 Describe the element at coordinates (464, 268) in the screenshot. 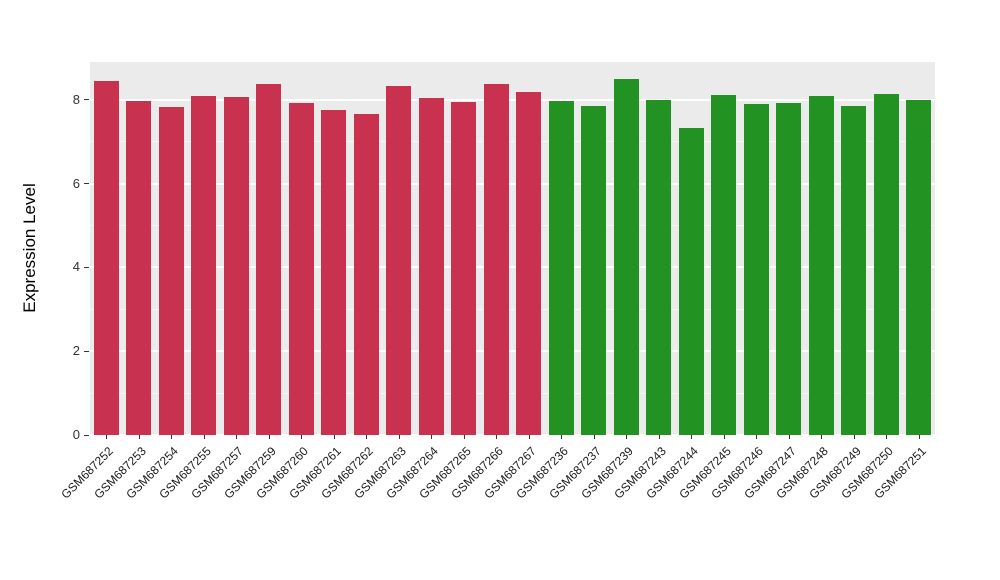

I see `bar-GSM687265` at that location.